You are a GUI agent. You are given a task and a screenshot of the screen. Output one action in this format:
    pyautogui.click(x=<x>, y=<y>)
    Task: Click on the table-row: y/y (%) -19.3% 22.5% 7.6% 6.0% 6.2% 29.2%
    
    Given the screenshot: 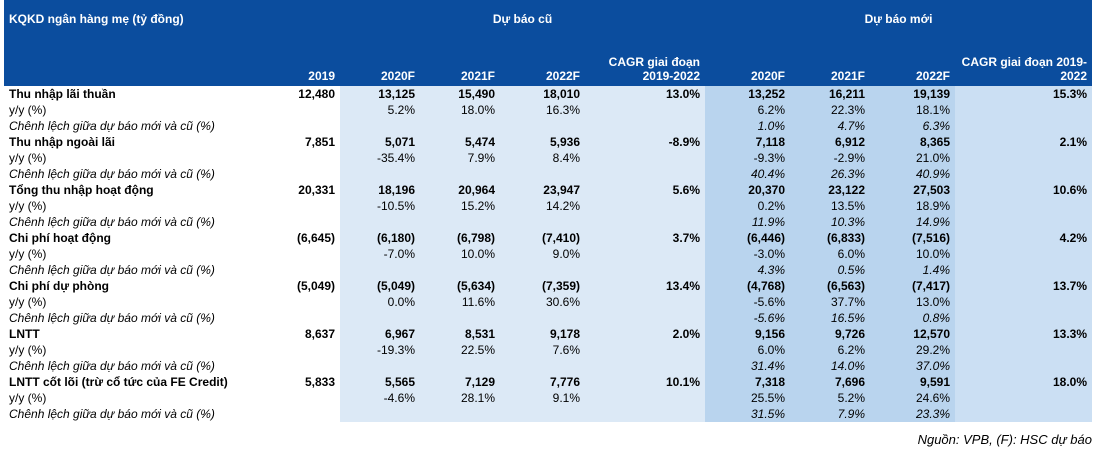 What is the action you would take?
    pyautogui.click(x=548, y=350)
    